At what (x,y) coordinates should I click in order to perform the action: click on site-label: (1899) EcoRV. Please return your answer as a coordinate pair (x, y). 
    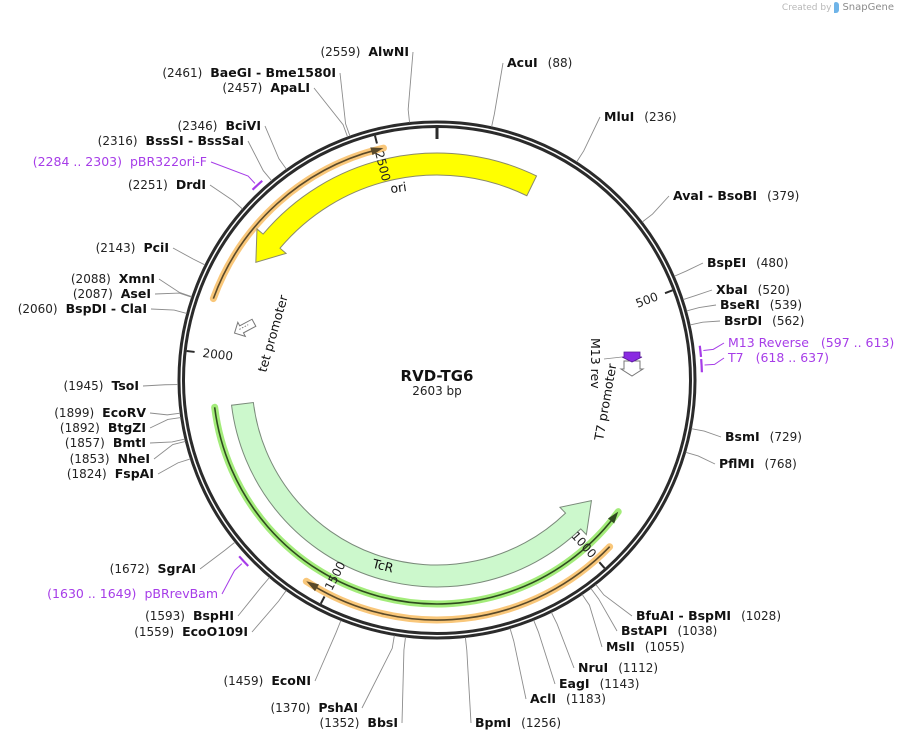
    Looking at the image, I should click on (100, 412).